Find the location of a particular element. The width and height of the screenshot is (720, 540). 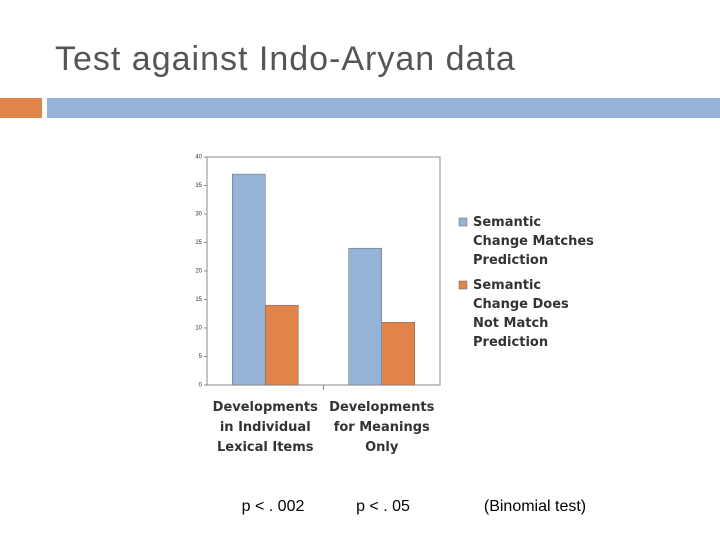

y-tick-label: 25 is located at coordinates (198, 243).